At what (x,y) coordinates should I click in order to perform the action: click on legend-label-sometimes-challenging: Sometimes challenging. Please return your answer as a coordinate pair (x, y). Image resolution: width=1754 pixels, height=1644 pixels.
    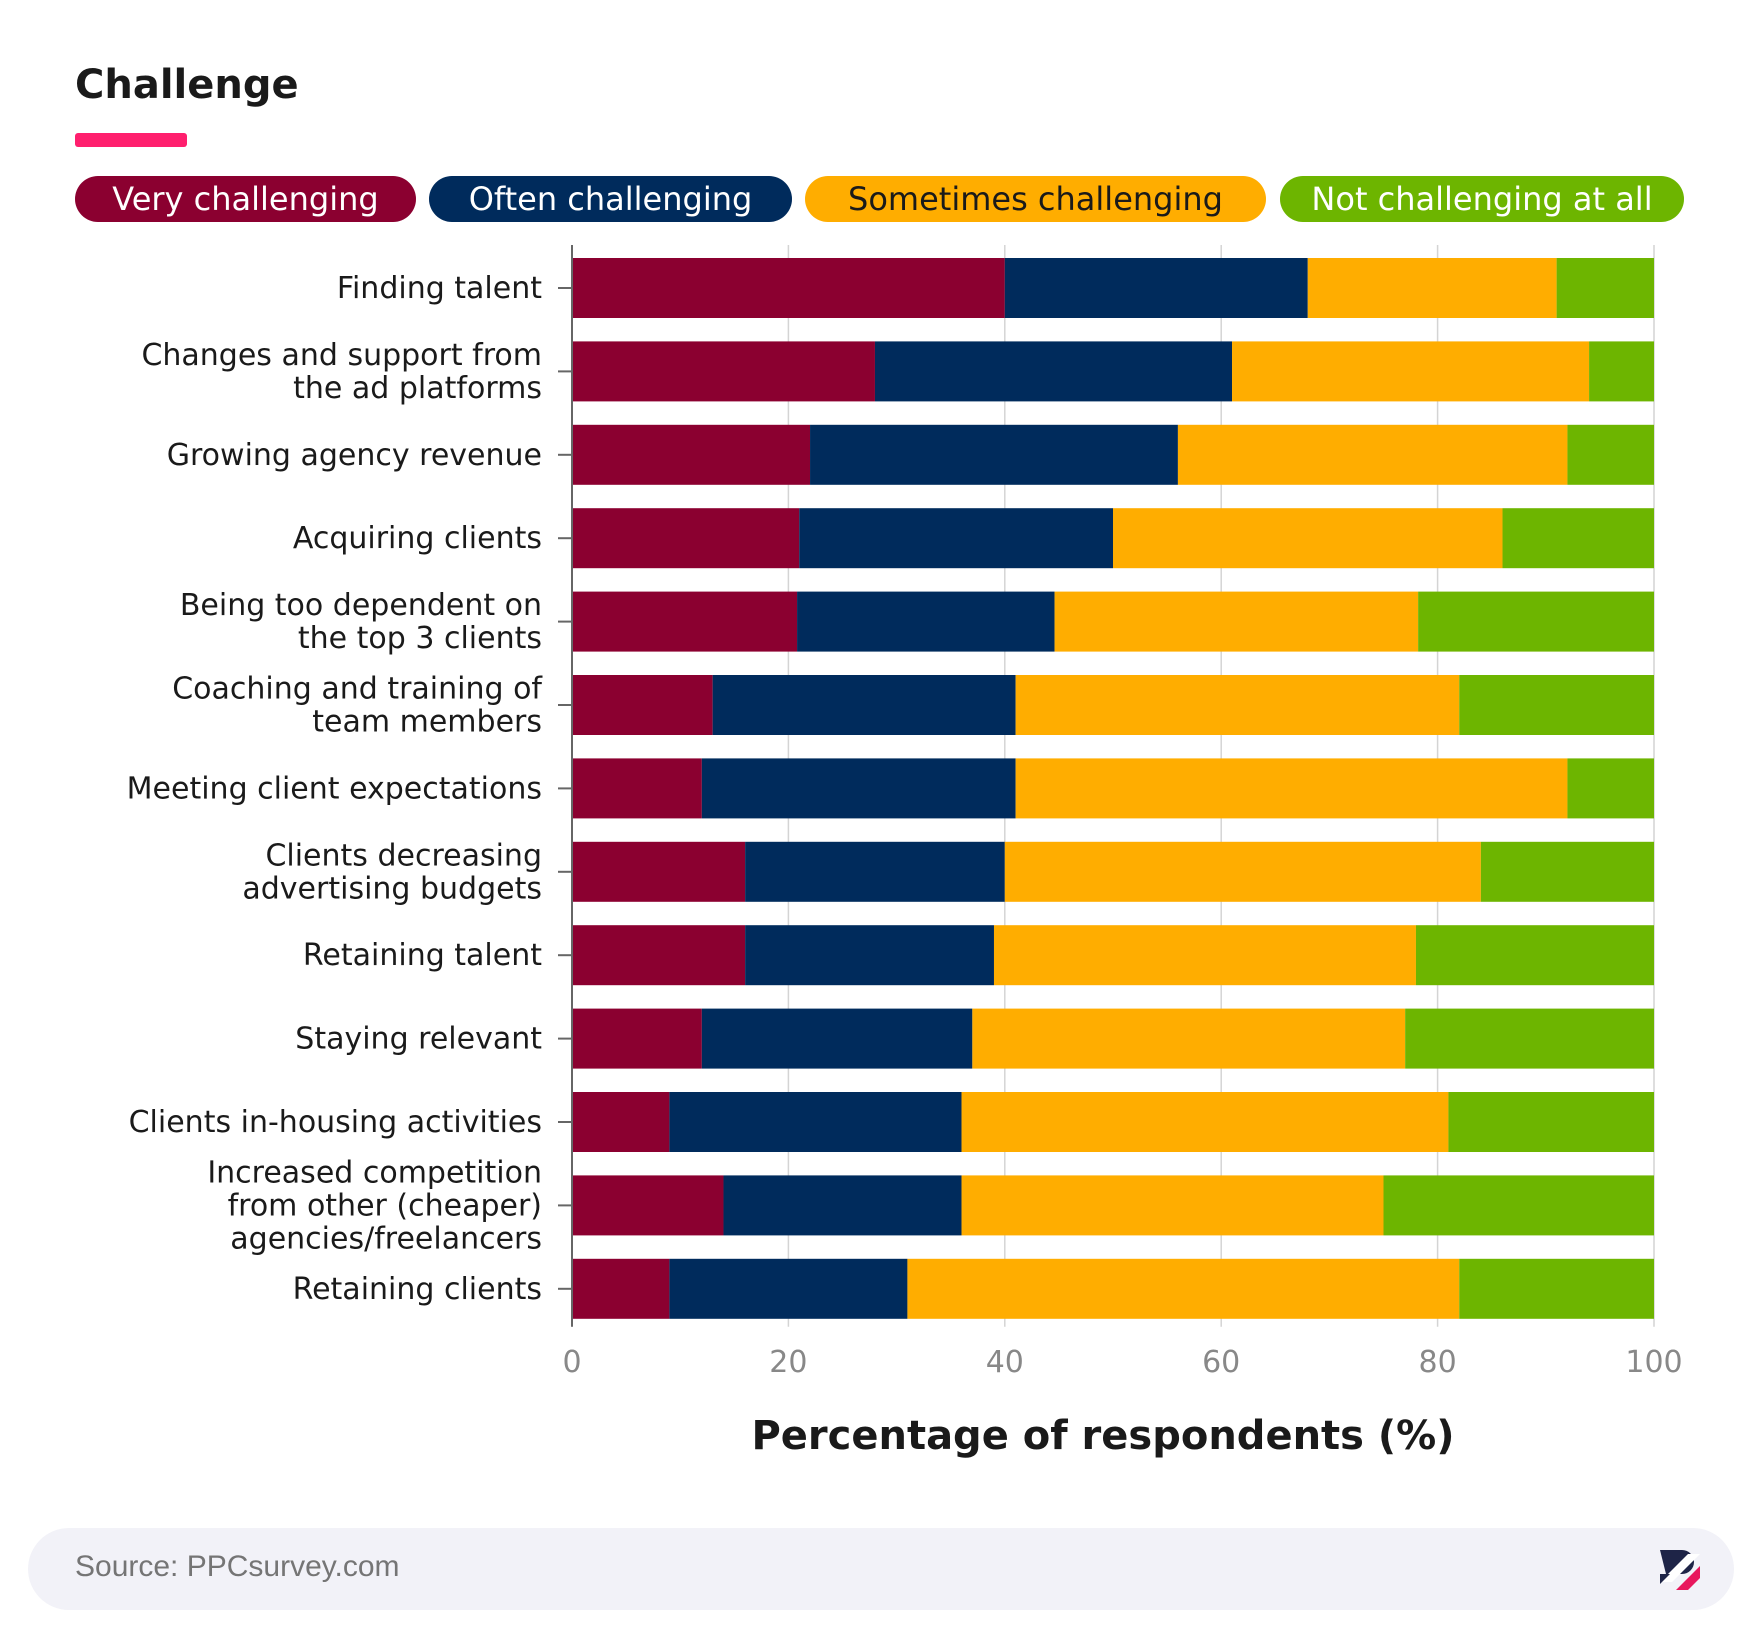
    Looking at the image, I should click on (1035, 199).